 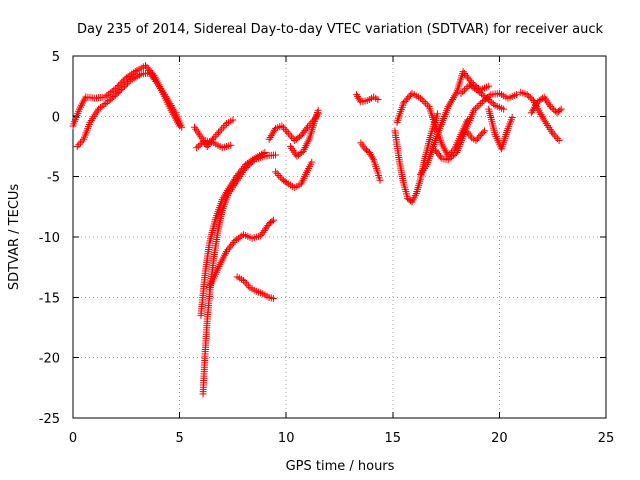 What do you see at coordinates (340, 466) in the screenshot?
I see `x-axis-label: GPS time / hours` at bounding box center [340, 466].